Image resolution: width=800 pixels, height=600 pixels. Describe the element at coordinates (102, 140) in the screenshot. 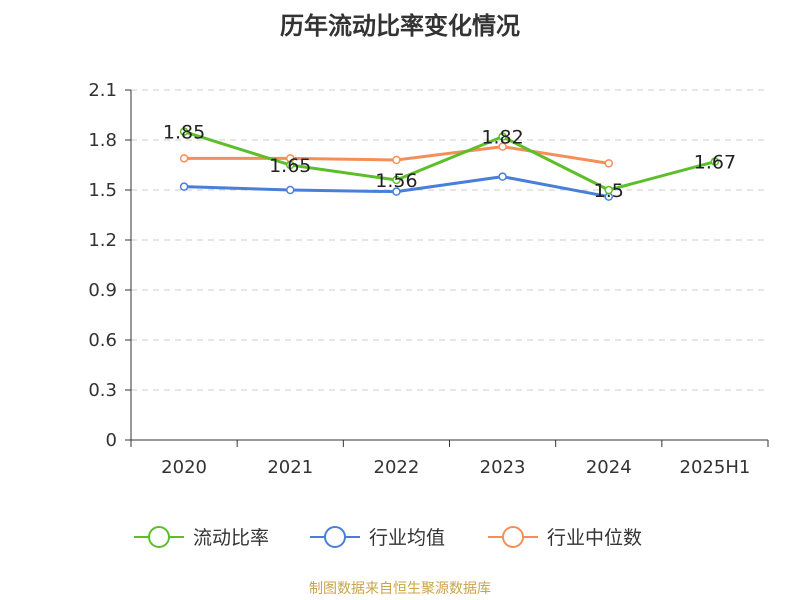

I see `y-tick-label: 1.8` at that location.